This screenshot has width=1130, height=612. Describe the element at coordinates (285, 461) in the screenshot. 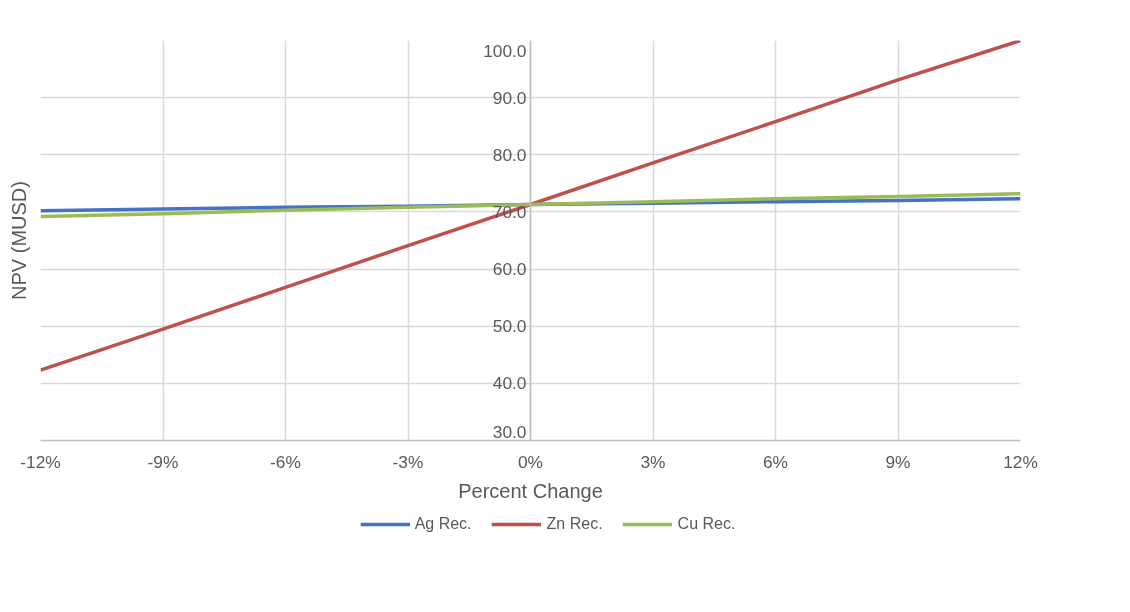

I see `x-tick-label: -6%` at that location.